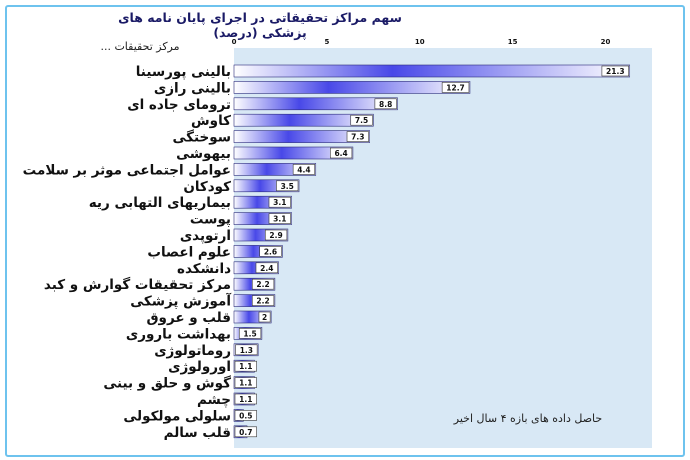 This screenshot has height=460, width=690. I want to click on category-label: بالینی رازی, so click(192, 88).